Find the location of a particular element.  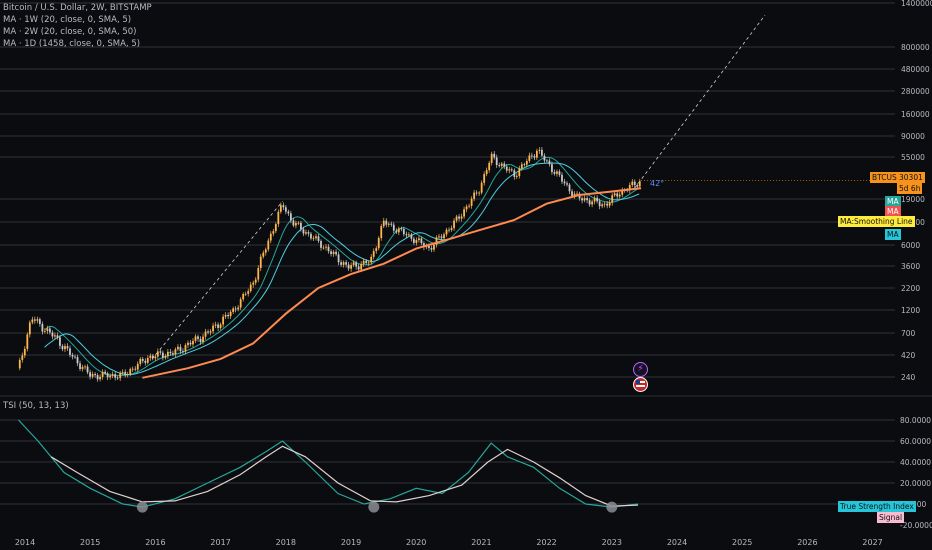

price-tick-label: 55000 is located at coordinates (913, 157).